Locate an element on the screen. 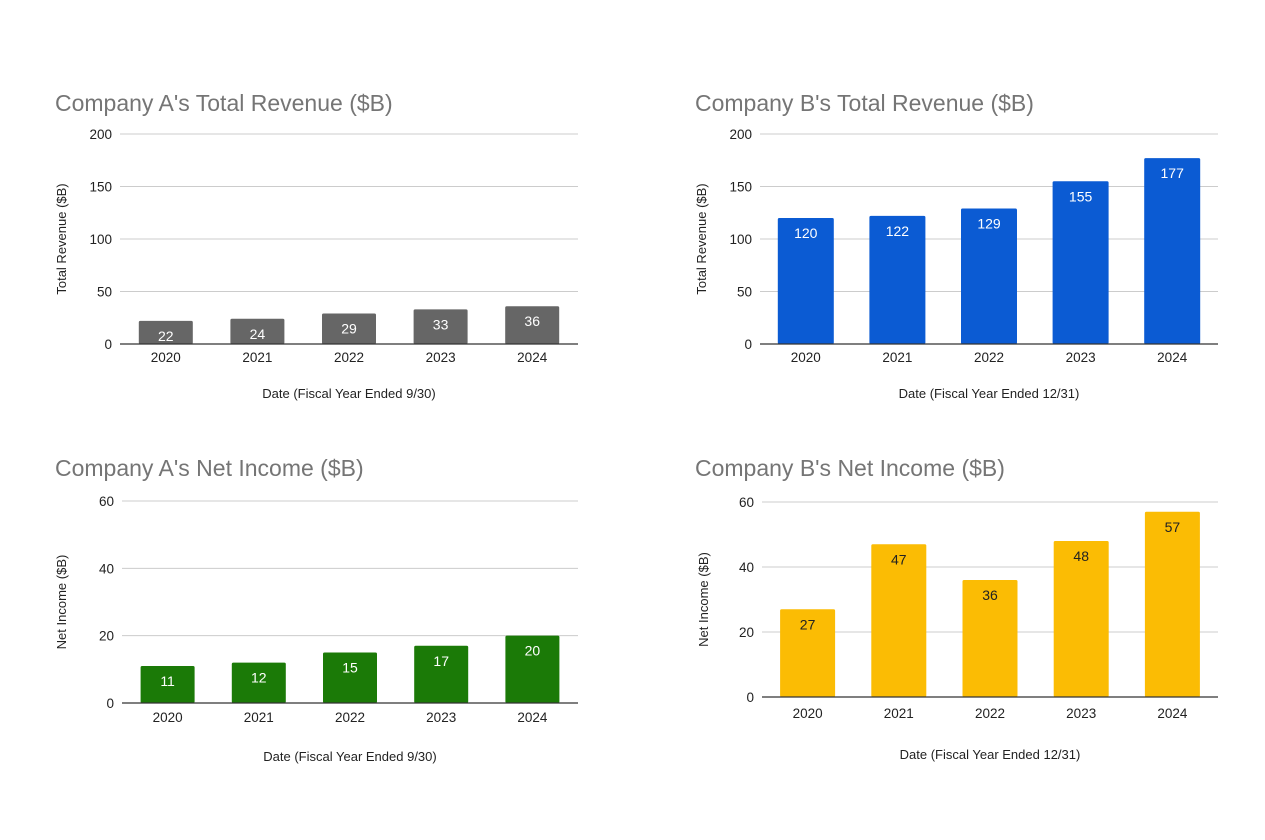 The height and width of the screenshot is (840, 1265). chart-title: Company B's Total Revenue ($B) is located at coordinates (864, 103).